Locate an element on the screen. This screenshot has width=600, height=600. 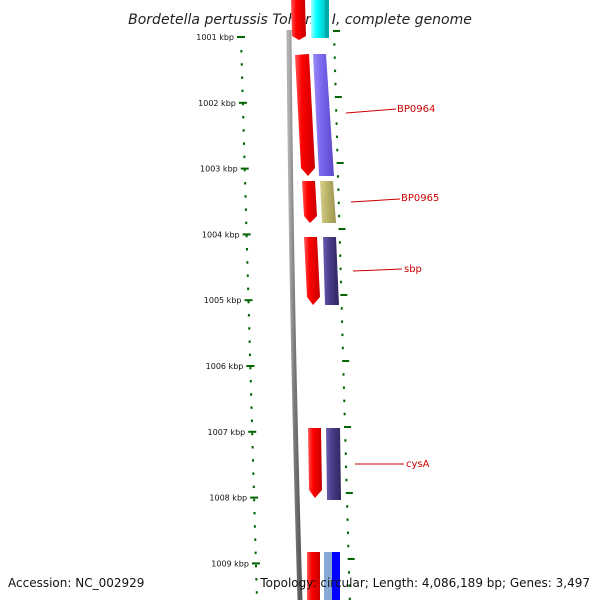
label-line-BP0965 is located at coordinates (375, 200).